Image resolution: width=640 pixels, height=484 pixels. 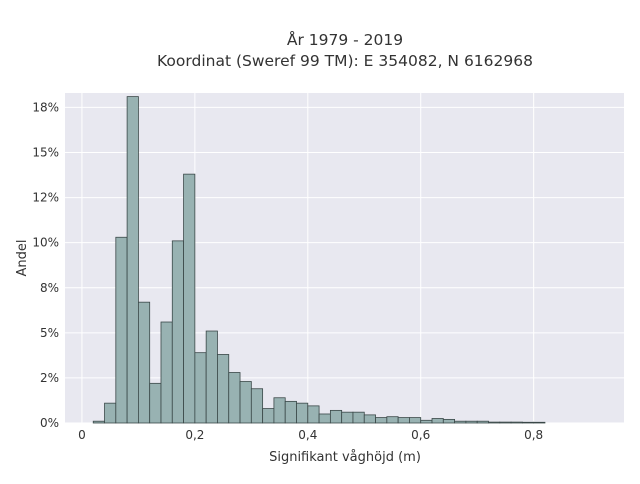 I want to click on y-tick-label: 15%, so click(x=45, y=153).